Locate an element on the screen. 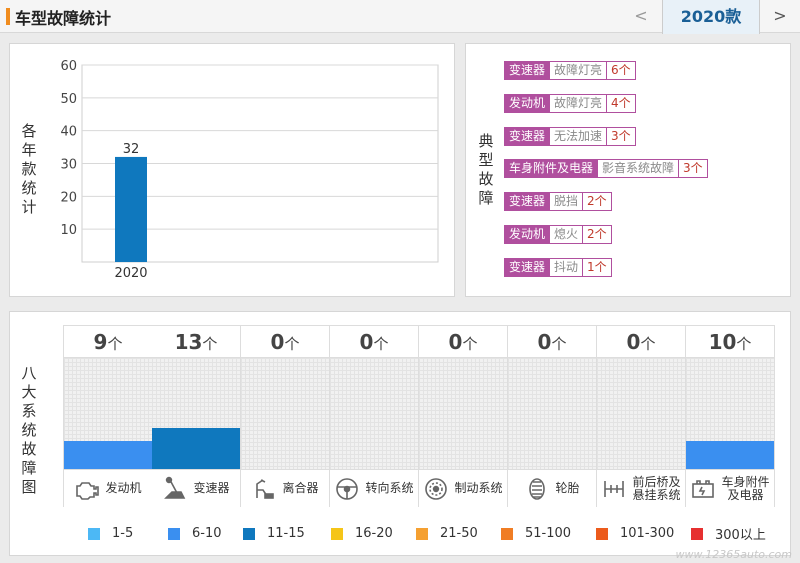  typical-fault-row: 发动机 故障灯亮 4个 is located at coordinates (570, 103).